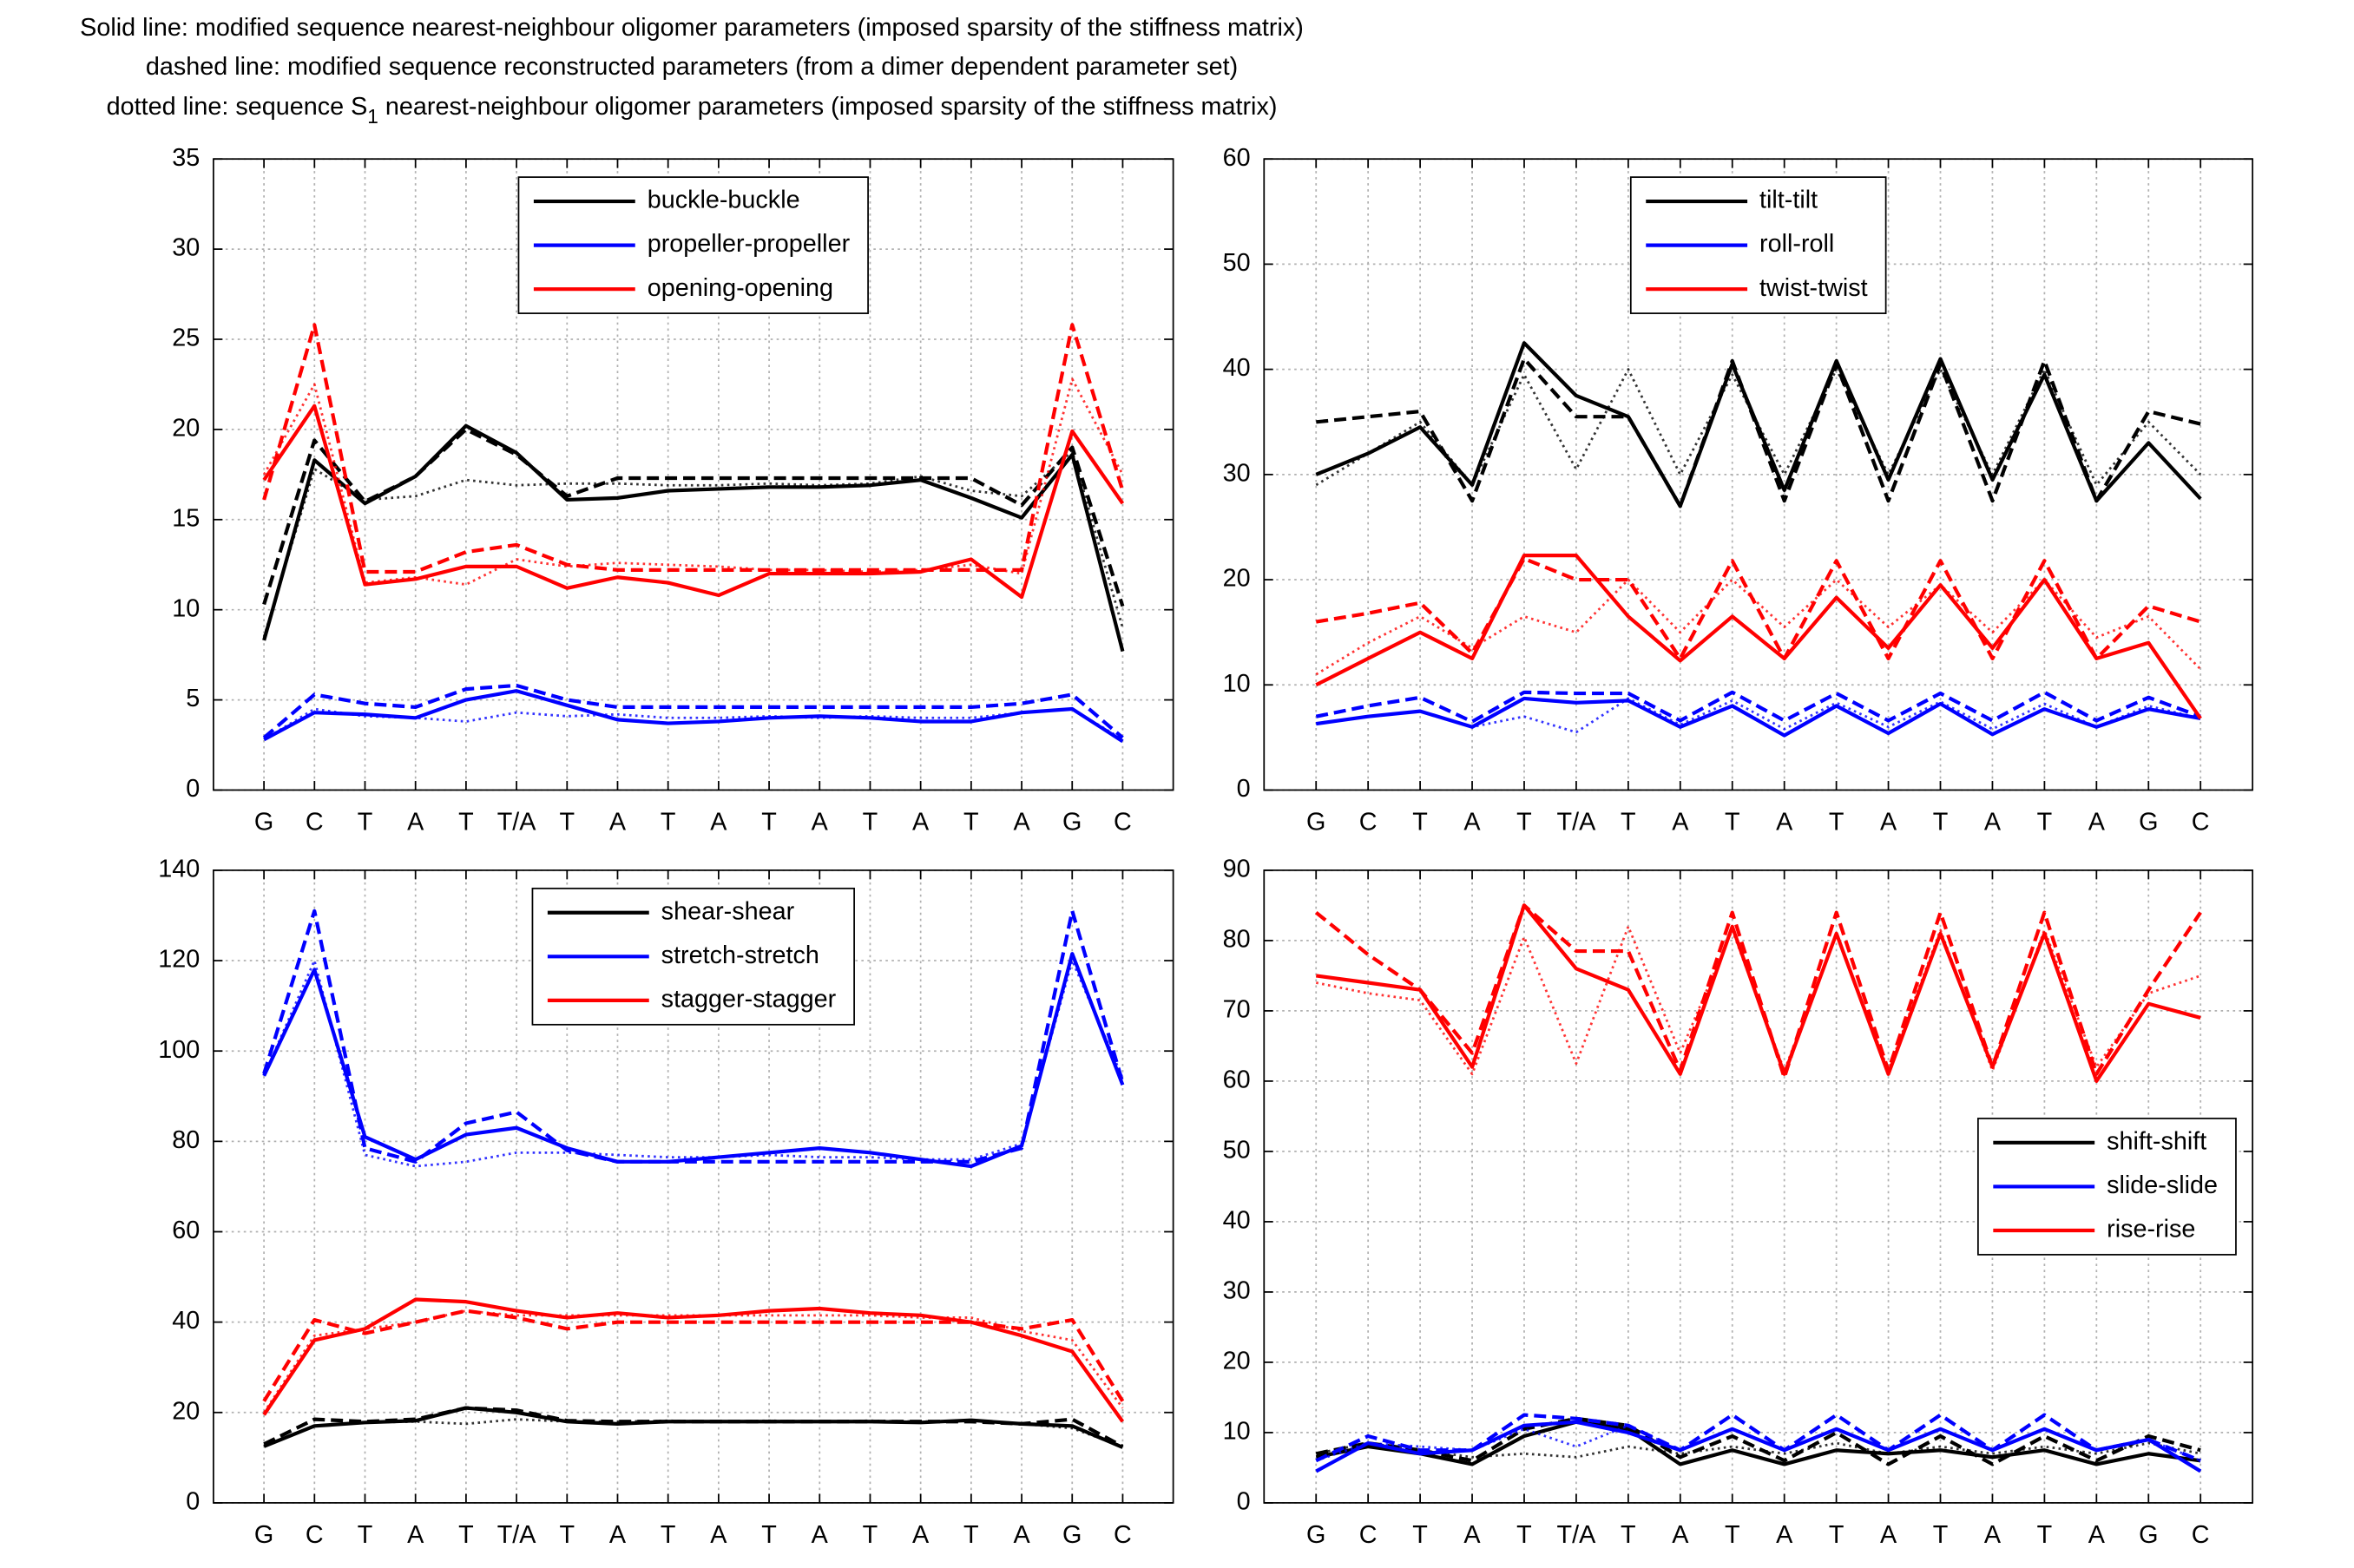 This screenshot has width=2354, height=1568. I want to click on legend-label: buckle-buckle, so click(724, 200).